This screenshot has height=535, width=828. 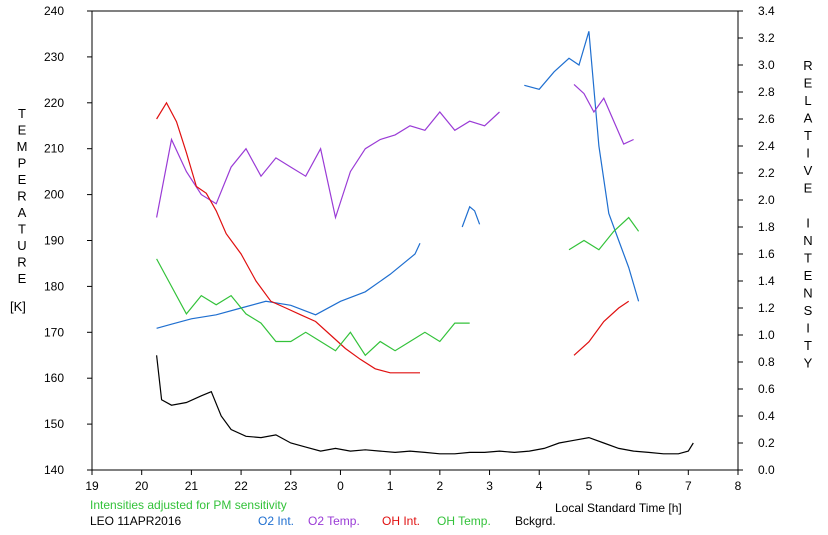 What do you see at coordinates (601, 328) in the screenshot?
I see `series-line-oh-int--6` at bounding box center [601, 328].